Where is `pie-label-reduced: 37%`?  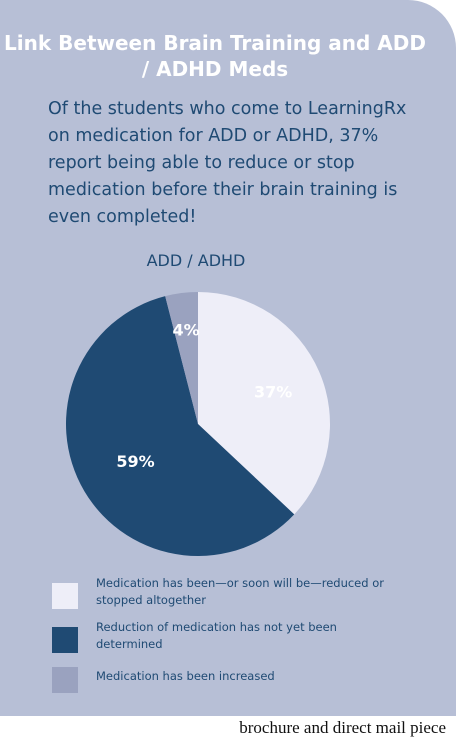 pie-label-reduced: 37% is located at coordinates (273, 391).